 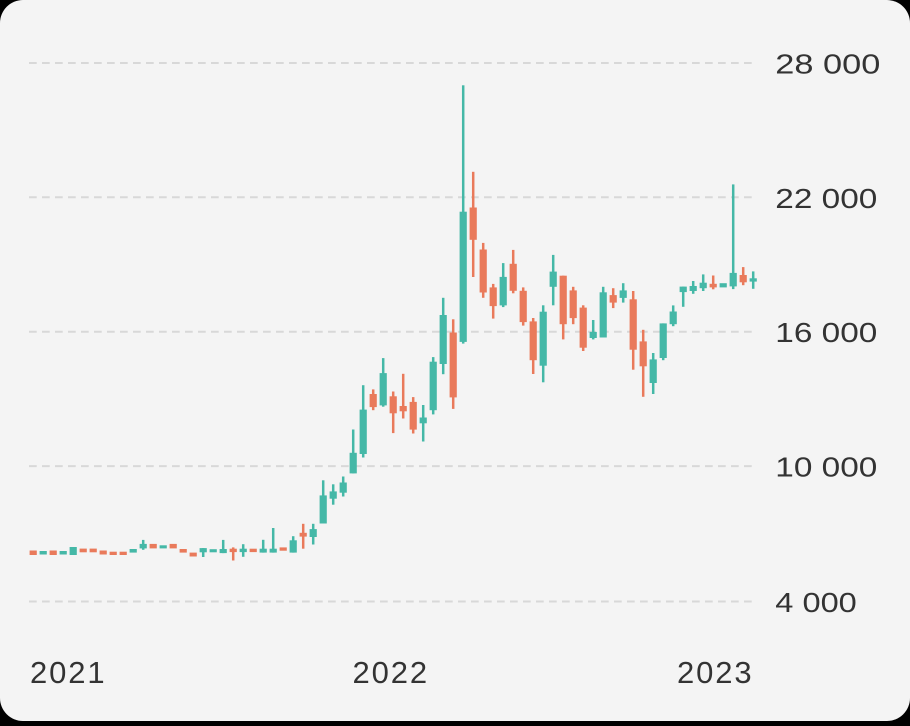 What do you see at coordinates (826, 467) in the screenshot?
I see `svg-text: 10 000` at bounding box center [826, 467].